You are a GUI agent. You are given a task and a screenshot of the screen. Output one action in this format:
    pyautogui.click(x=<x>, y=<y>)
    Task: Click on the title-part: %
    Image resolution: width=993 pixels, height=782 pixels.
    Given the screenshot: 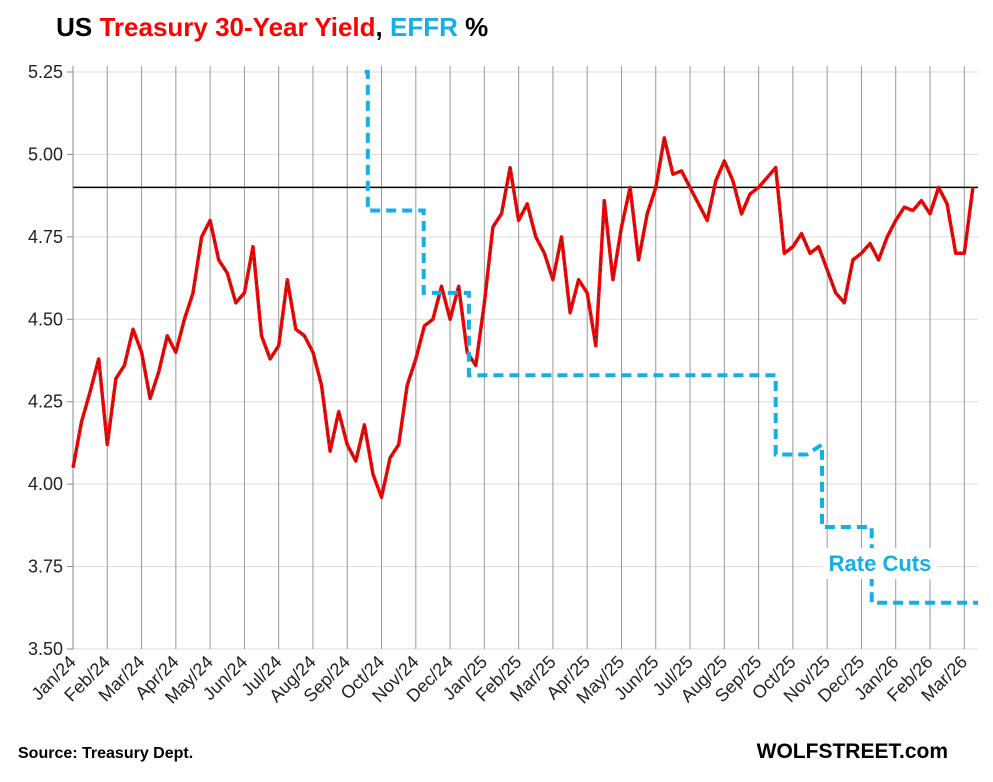 What is the action you would take?
    pyautogui.click(x=473, y=27)
    